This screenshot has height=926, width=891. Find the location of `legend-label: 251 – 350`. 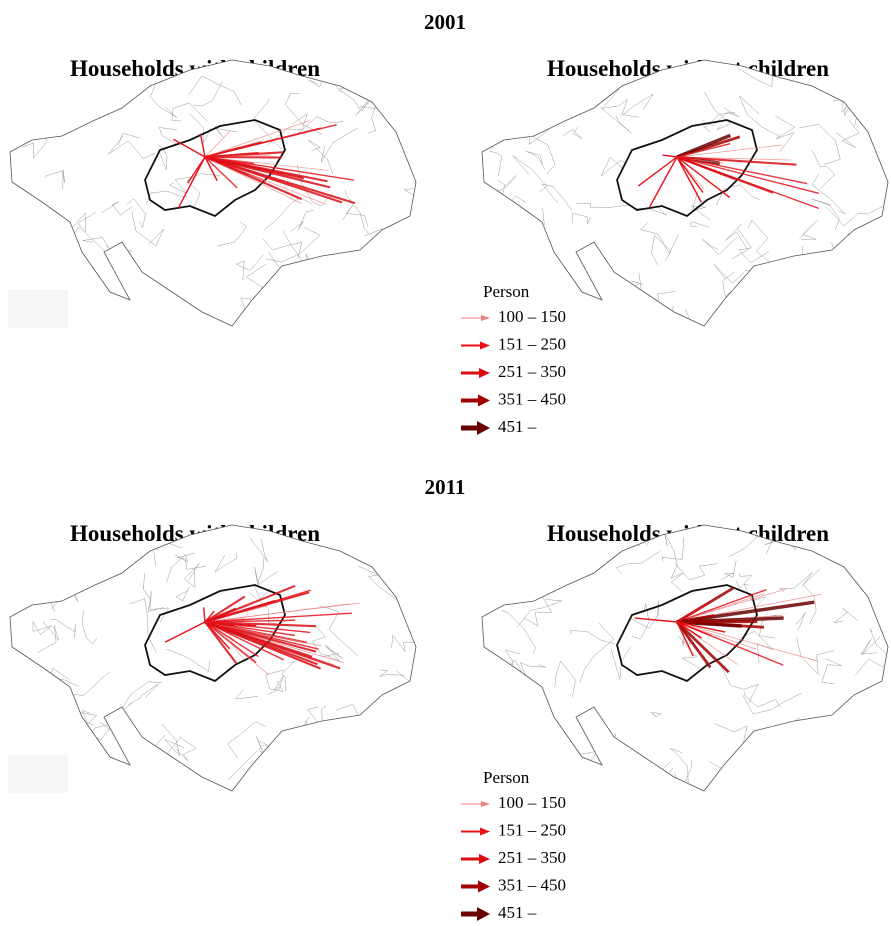

legend-label: 251 – 350 is located at coordinates (532, 371).